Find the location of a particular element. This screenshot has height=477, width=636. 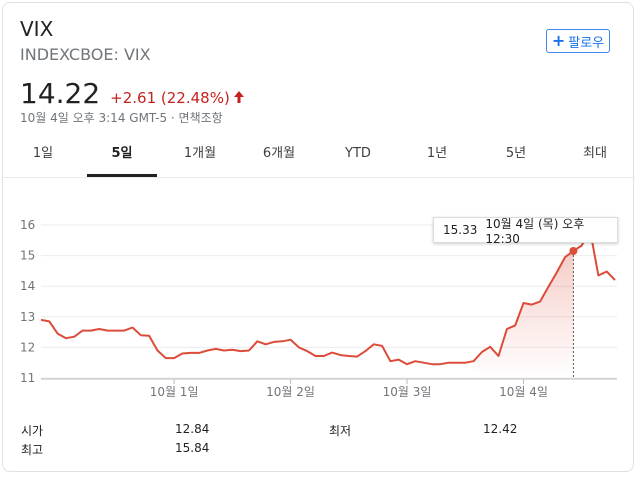

stat-open-label: 시가 is located at coordinates (32, 431).